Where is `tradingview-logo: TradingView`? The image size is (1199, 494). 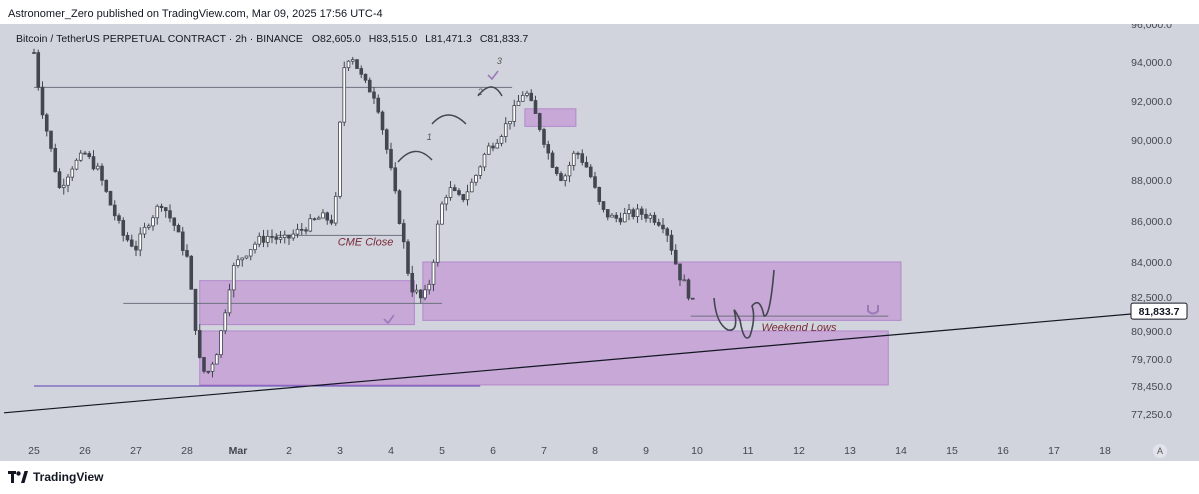 tradingview-logo: TradingView is located at coordinates (55, 477).